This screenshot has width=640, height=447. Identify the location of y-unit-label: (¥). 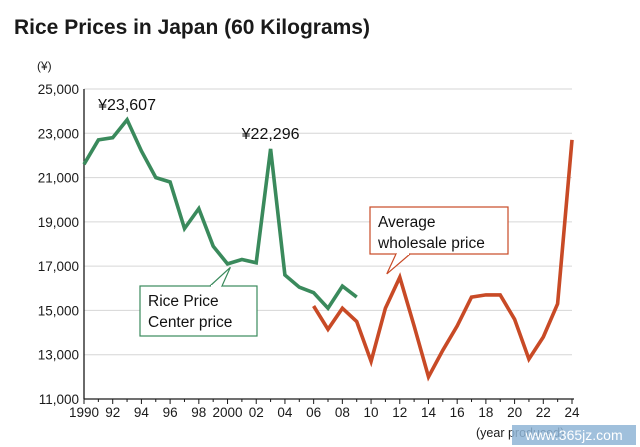
(44, 66).